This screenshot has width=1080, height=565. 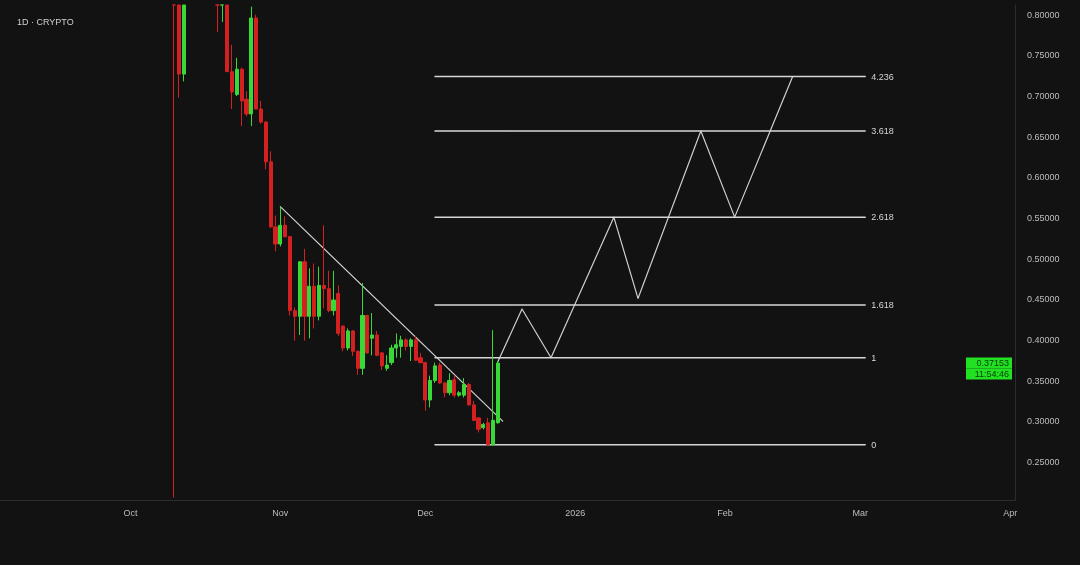 I want to click on x-tick-label: Nov, so click(x=280, y=512).